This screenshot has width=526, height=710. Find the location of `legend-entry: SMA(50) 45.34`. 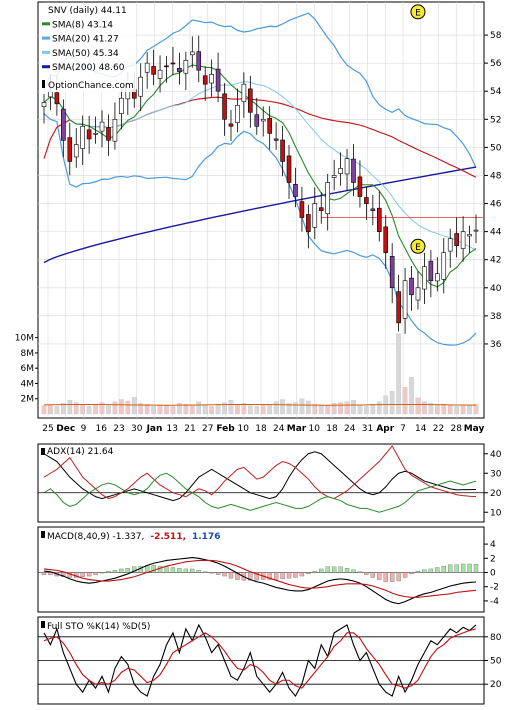

legend-entry: SMA(50) 45.34 is located at coordinates (85, 54).